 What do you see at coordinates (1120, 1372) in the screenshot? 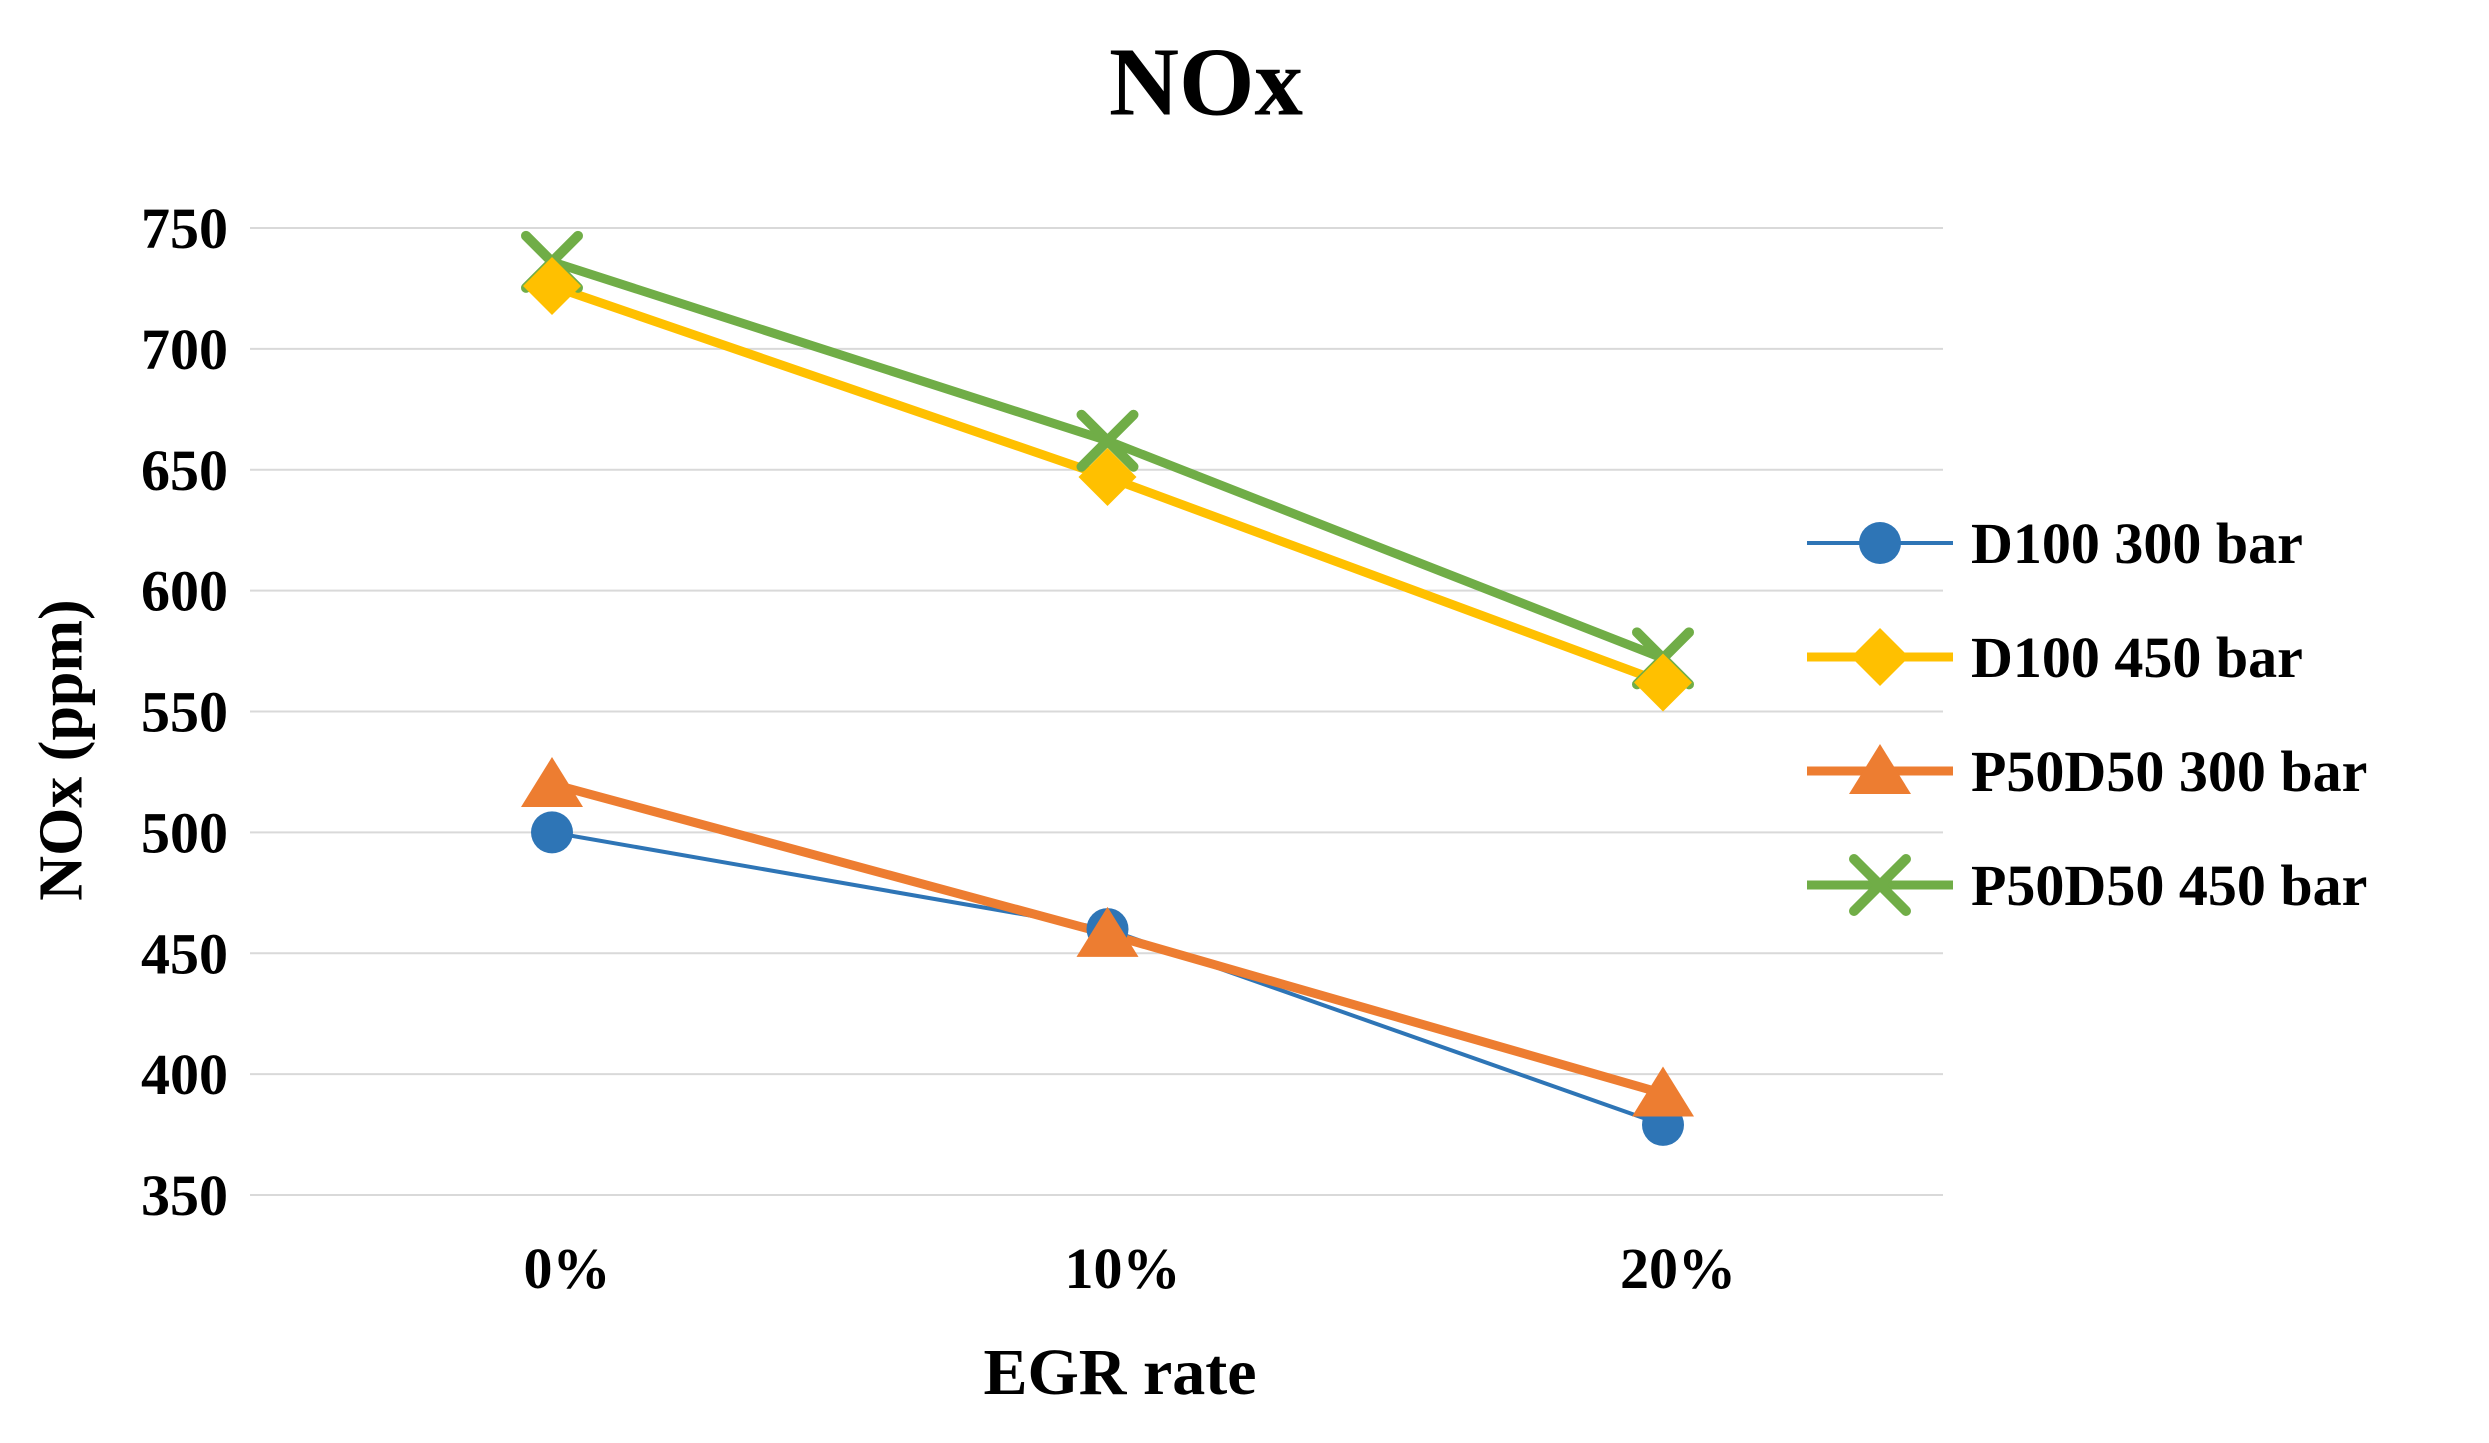
I see `x-axis-title: EGR rate` at bounding box center [1120, 1372].